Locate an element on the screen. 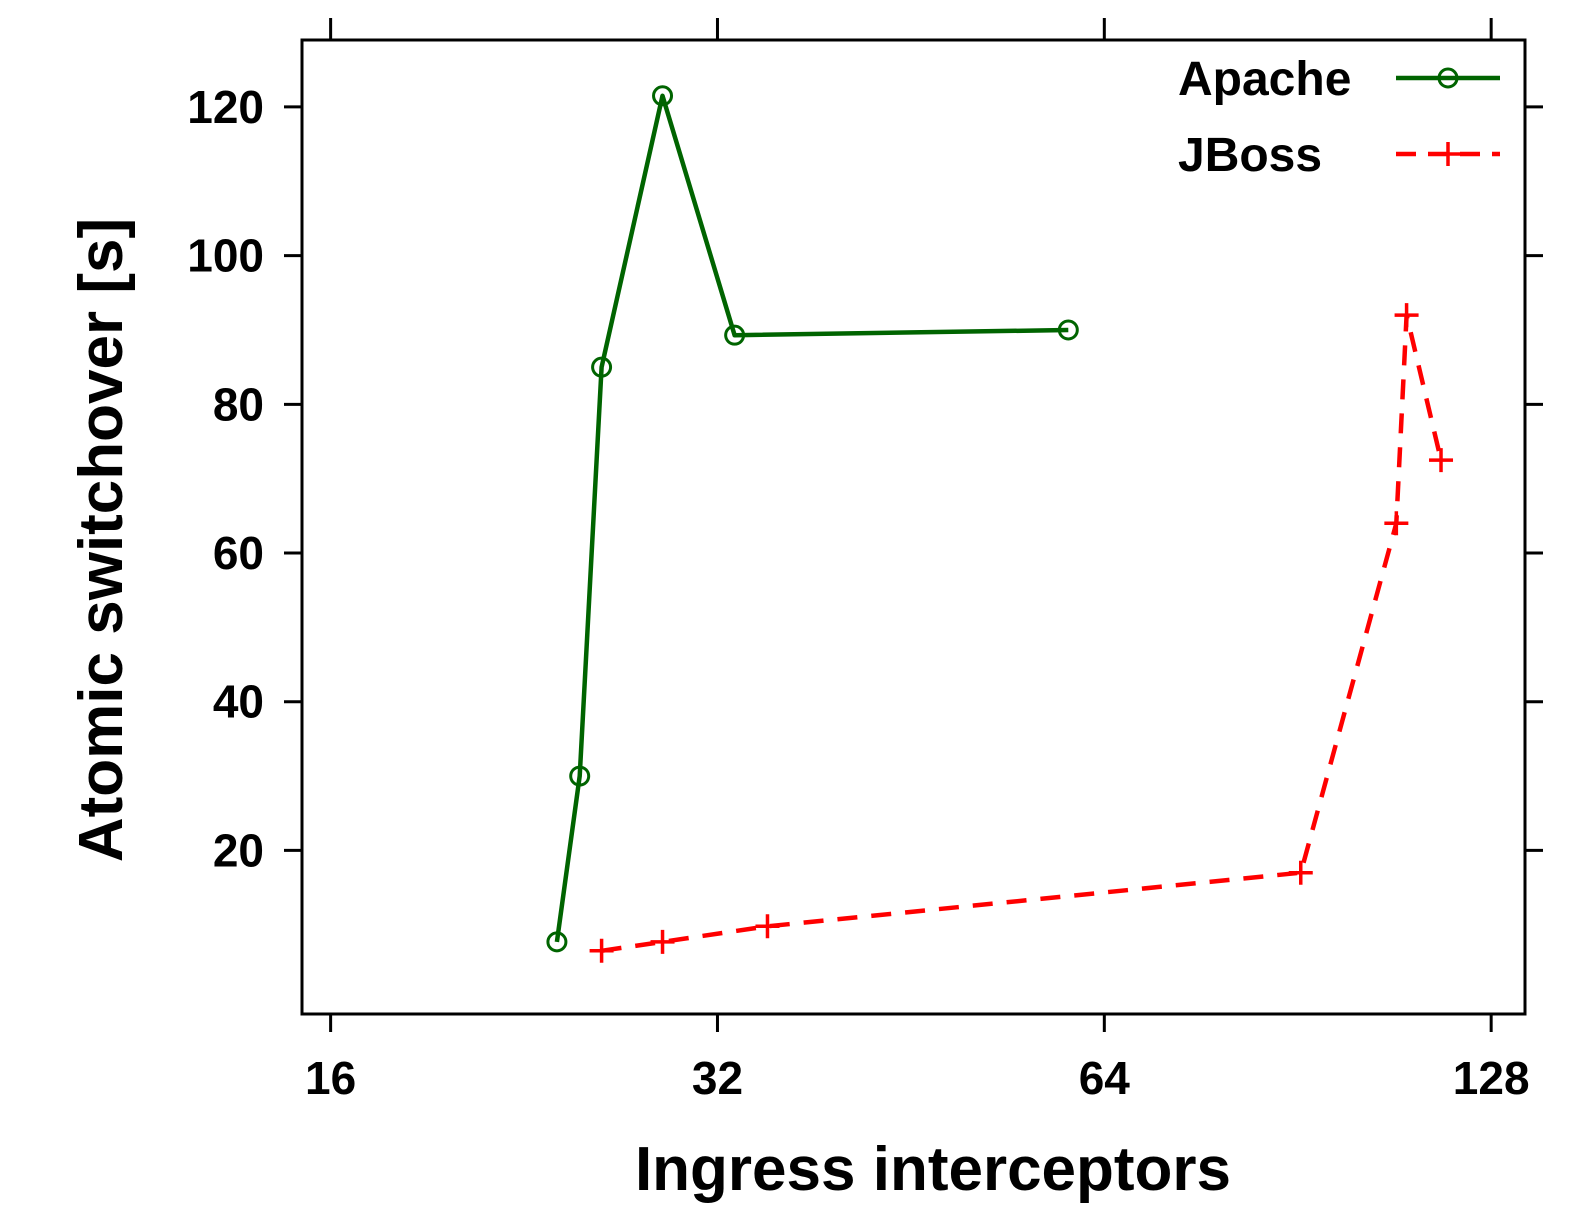 The image size is (1579, 1206). y-tick-label: 60 is located at coordinates (238, 553).